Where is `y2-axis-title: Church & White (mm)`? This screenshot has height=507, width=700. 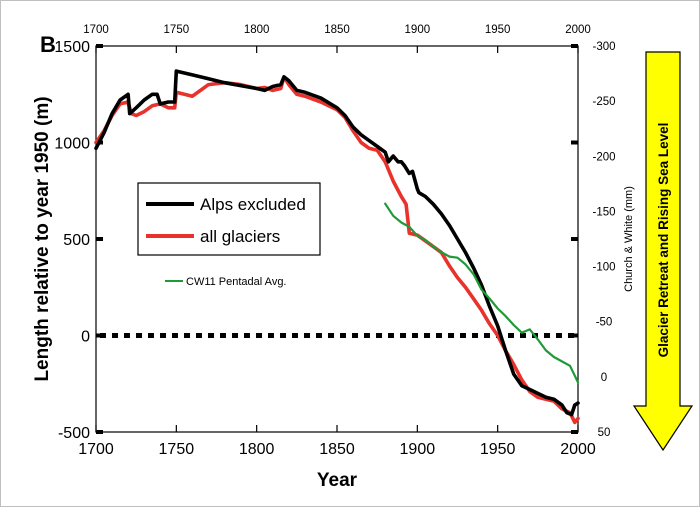
y2-axis-title: Church & White (mm) is located at coordinates (629, 239).